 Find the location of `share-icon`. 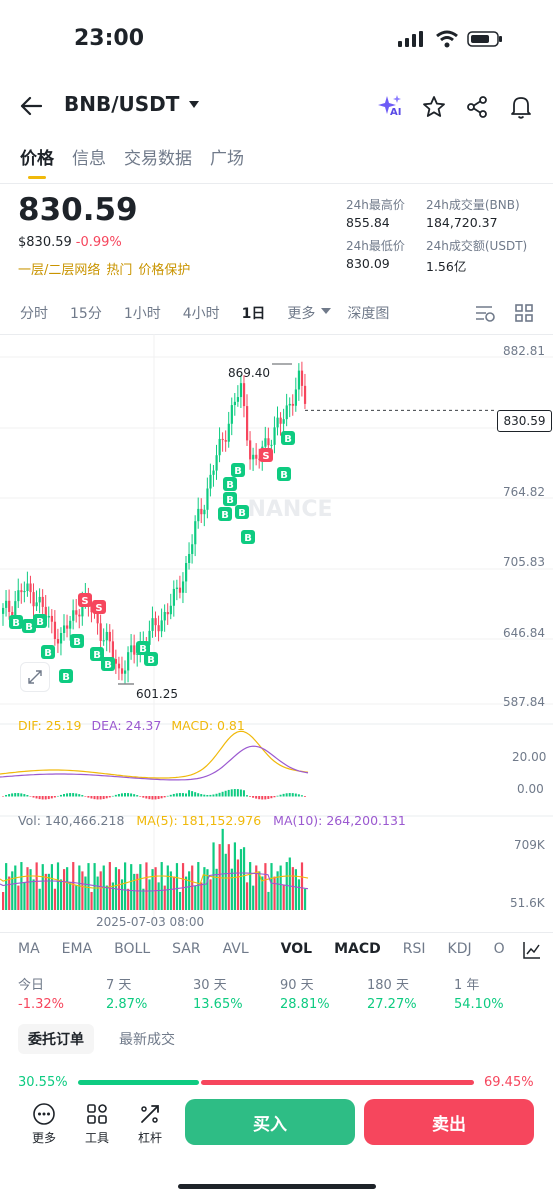

share-icon is located at coordinates (477, 107).